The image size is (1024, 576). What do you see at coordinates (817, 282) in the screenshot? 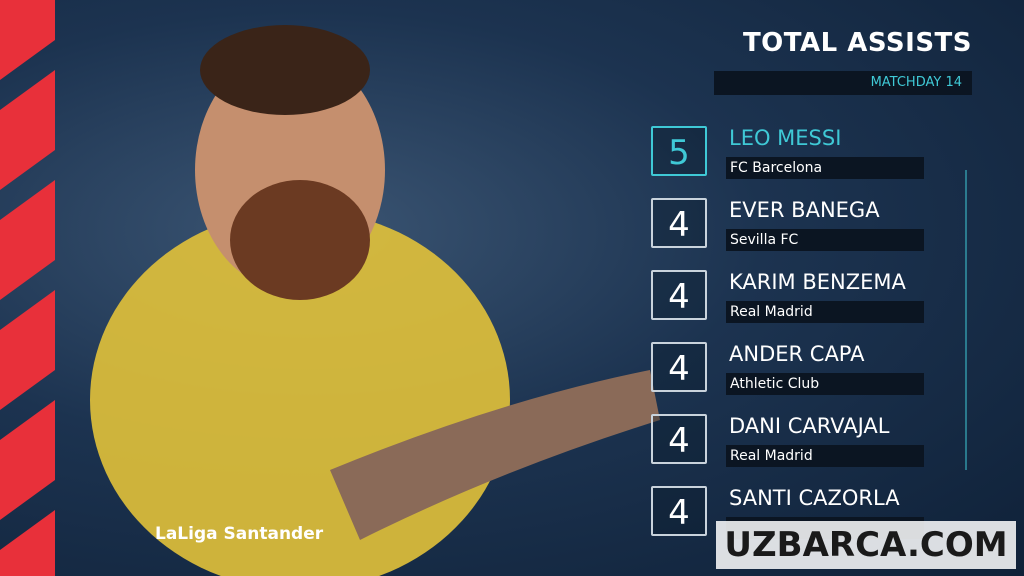
I see `player-name: KARIM BENZEMA` at bounding box center [817, 282].